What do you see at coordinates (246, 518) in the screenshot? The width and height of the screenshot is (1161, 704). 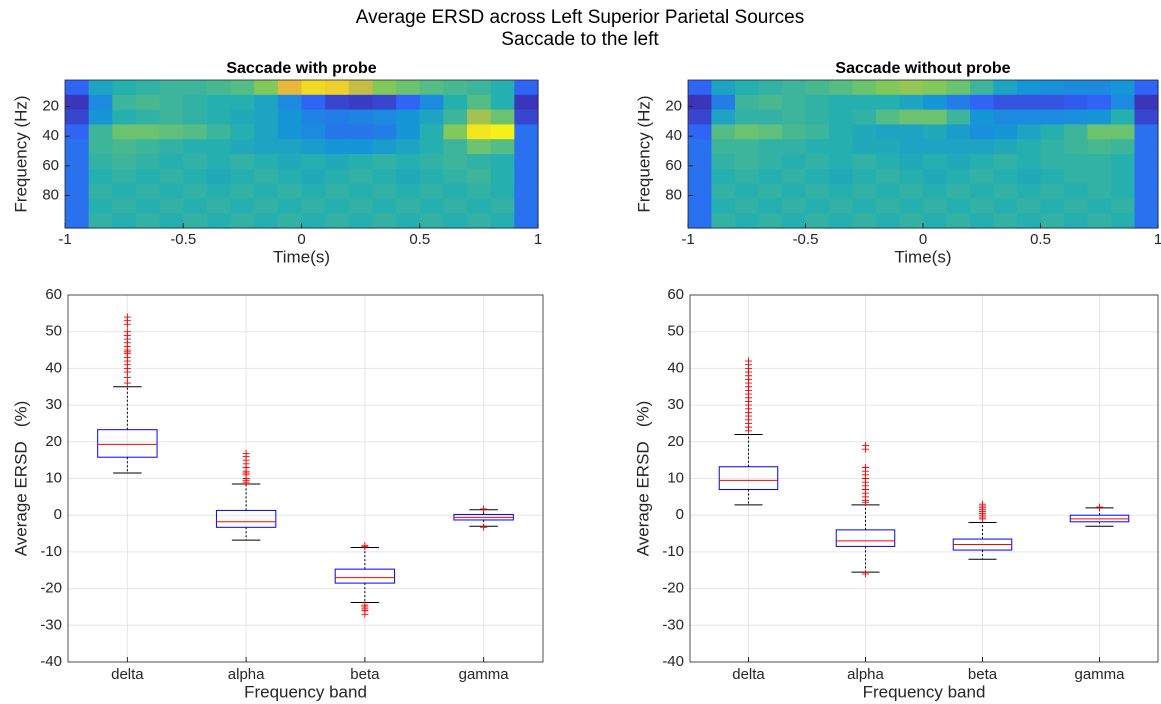 I see `box` at bounding box center [246, 518].